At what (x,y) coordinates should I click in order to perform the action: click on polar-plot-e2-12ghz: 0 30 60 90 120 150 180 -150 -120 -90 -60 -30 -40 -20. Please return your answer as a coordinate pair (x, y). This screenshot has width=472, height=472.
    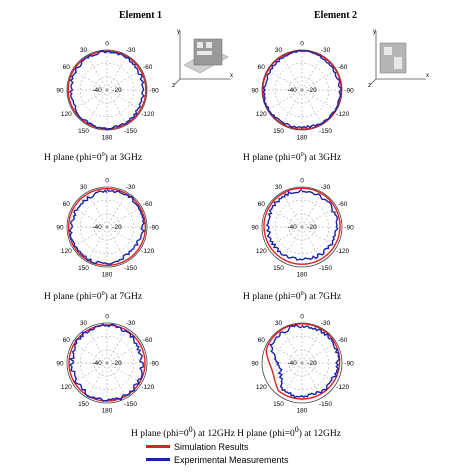
    Looking at the image, I should click on (302, 363).